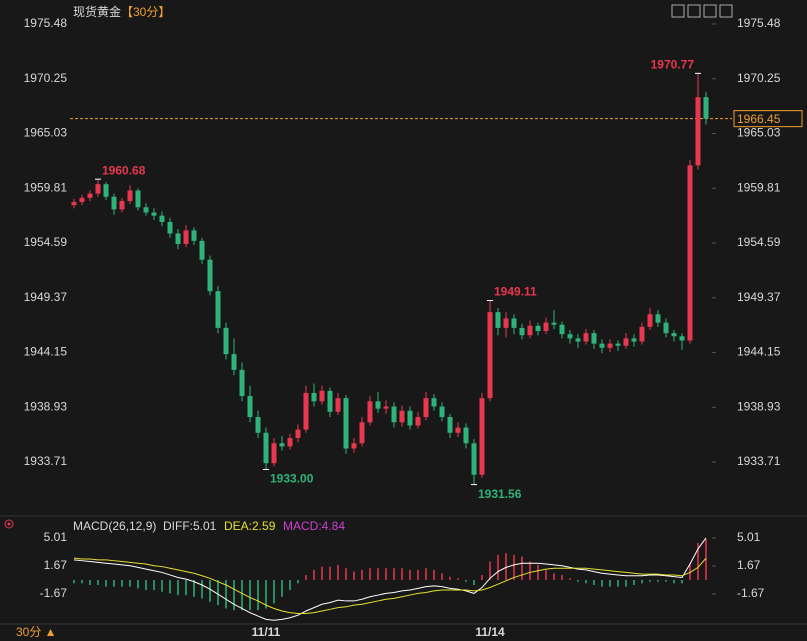 Image resolution: width=807 pixels, height=641 pixels. Describe the element at coordinates (759, 242) in the screenshot. I see `y-tick-label-right: 1954.59` at that location.